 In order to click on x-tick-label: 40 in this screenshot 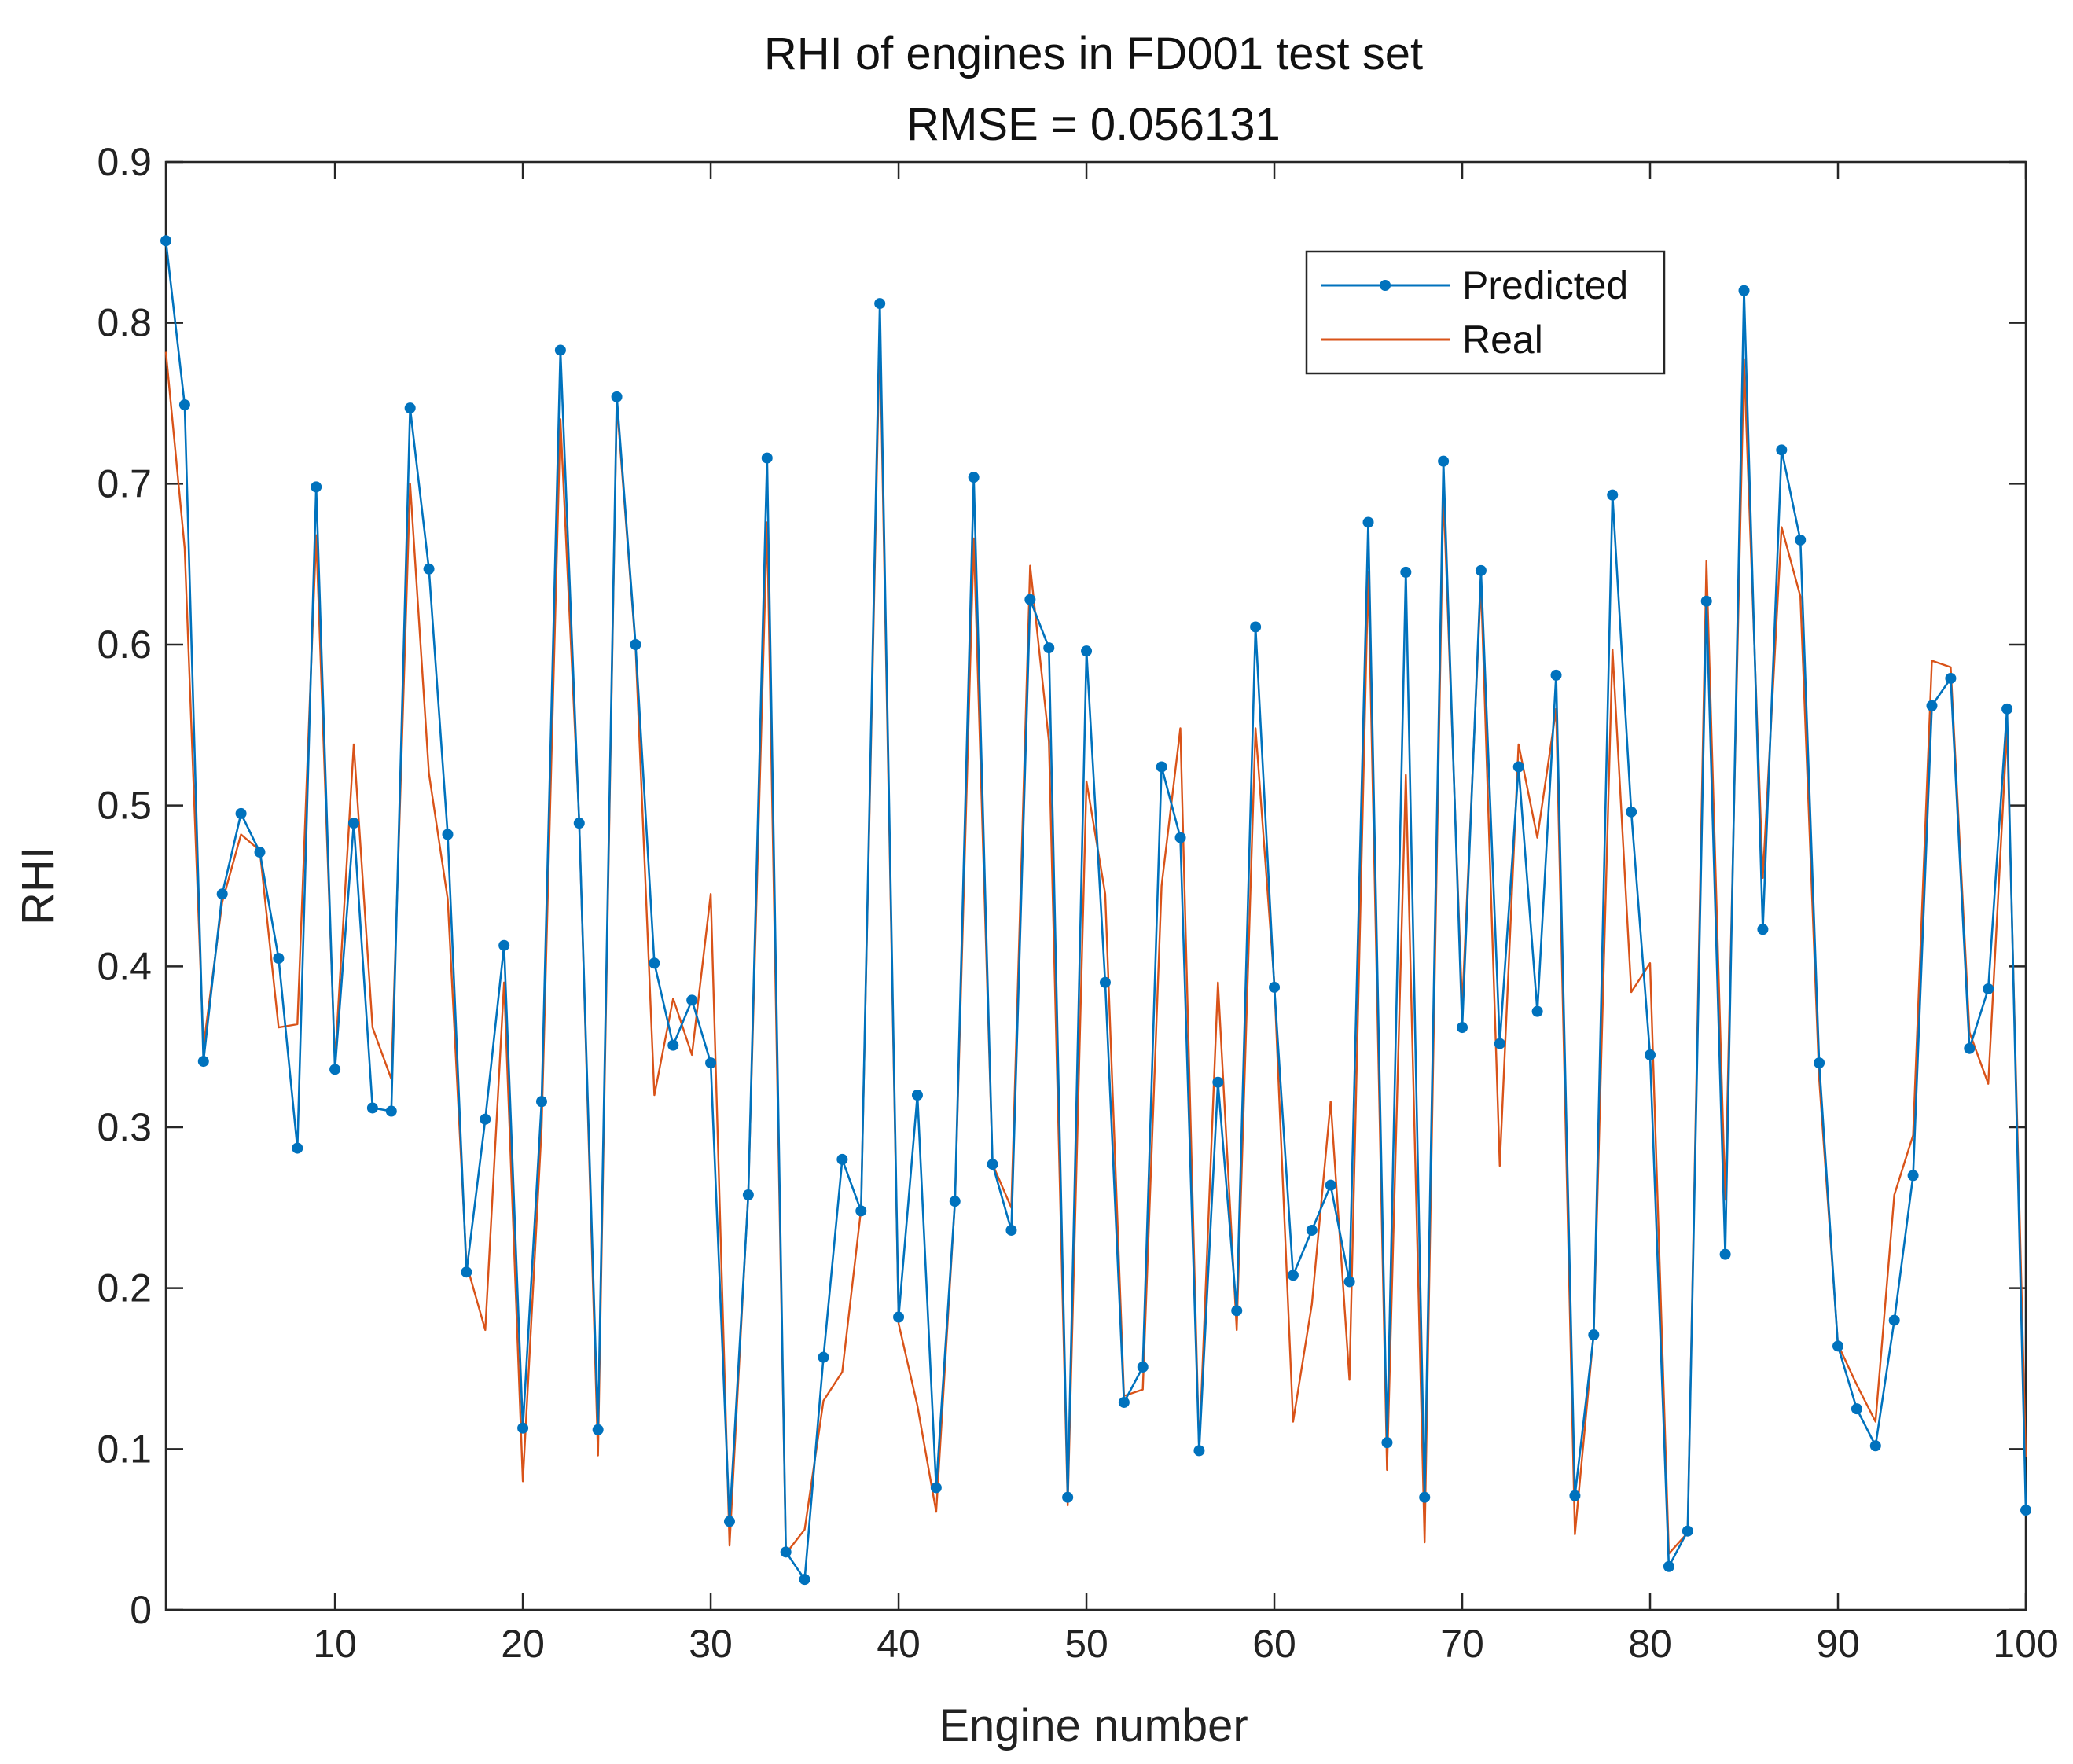, I will do `click(899, 1644)`.